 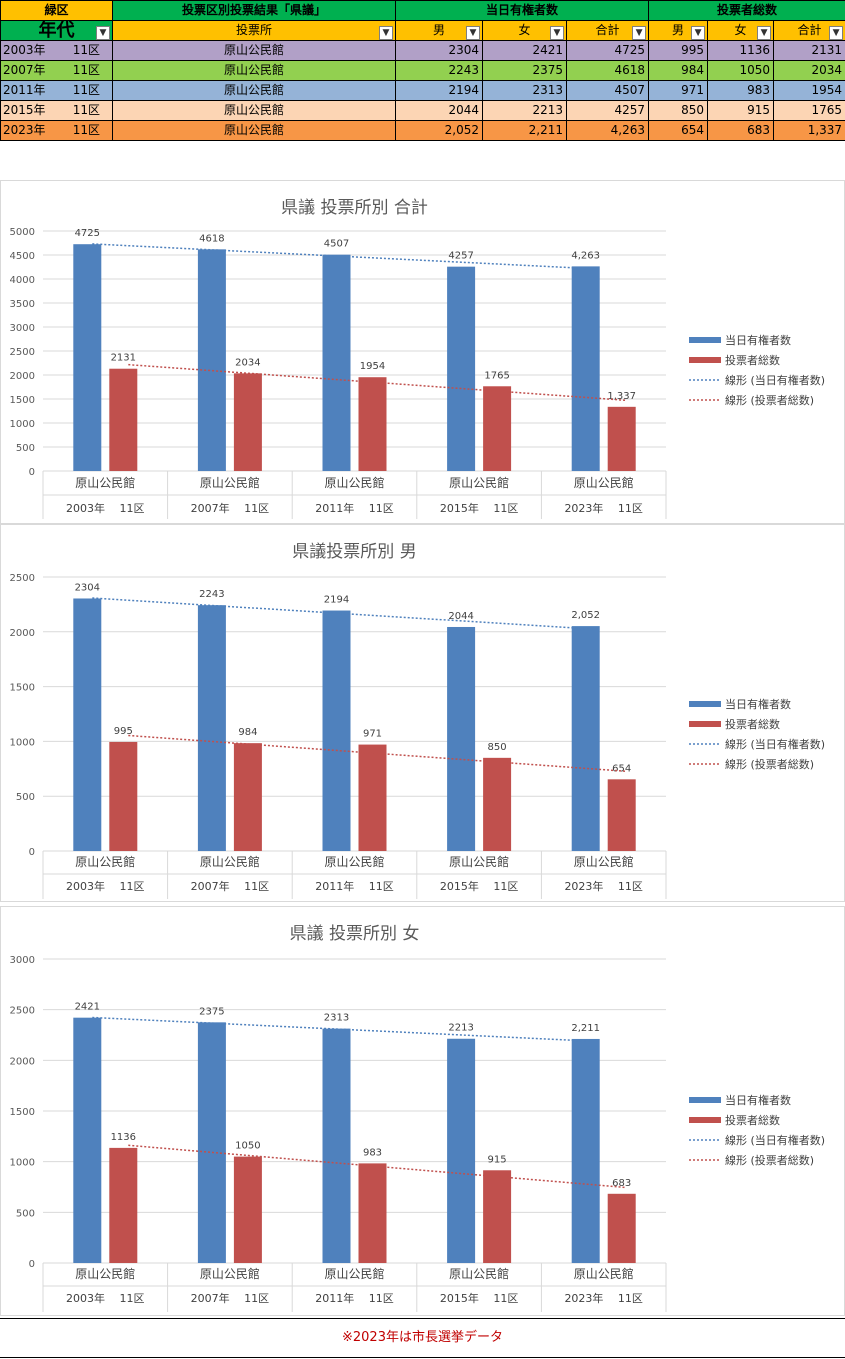 I want to click on e_t-cell: 4,263, so click(x=607, y=130).